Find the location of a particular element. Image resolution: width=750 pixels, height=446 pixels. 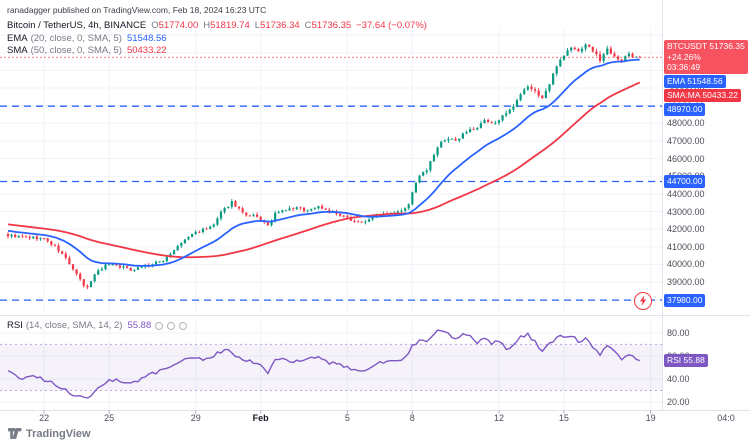

lightning-bolt-icon is located at coordinates (642, 301).